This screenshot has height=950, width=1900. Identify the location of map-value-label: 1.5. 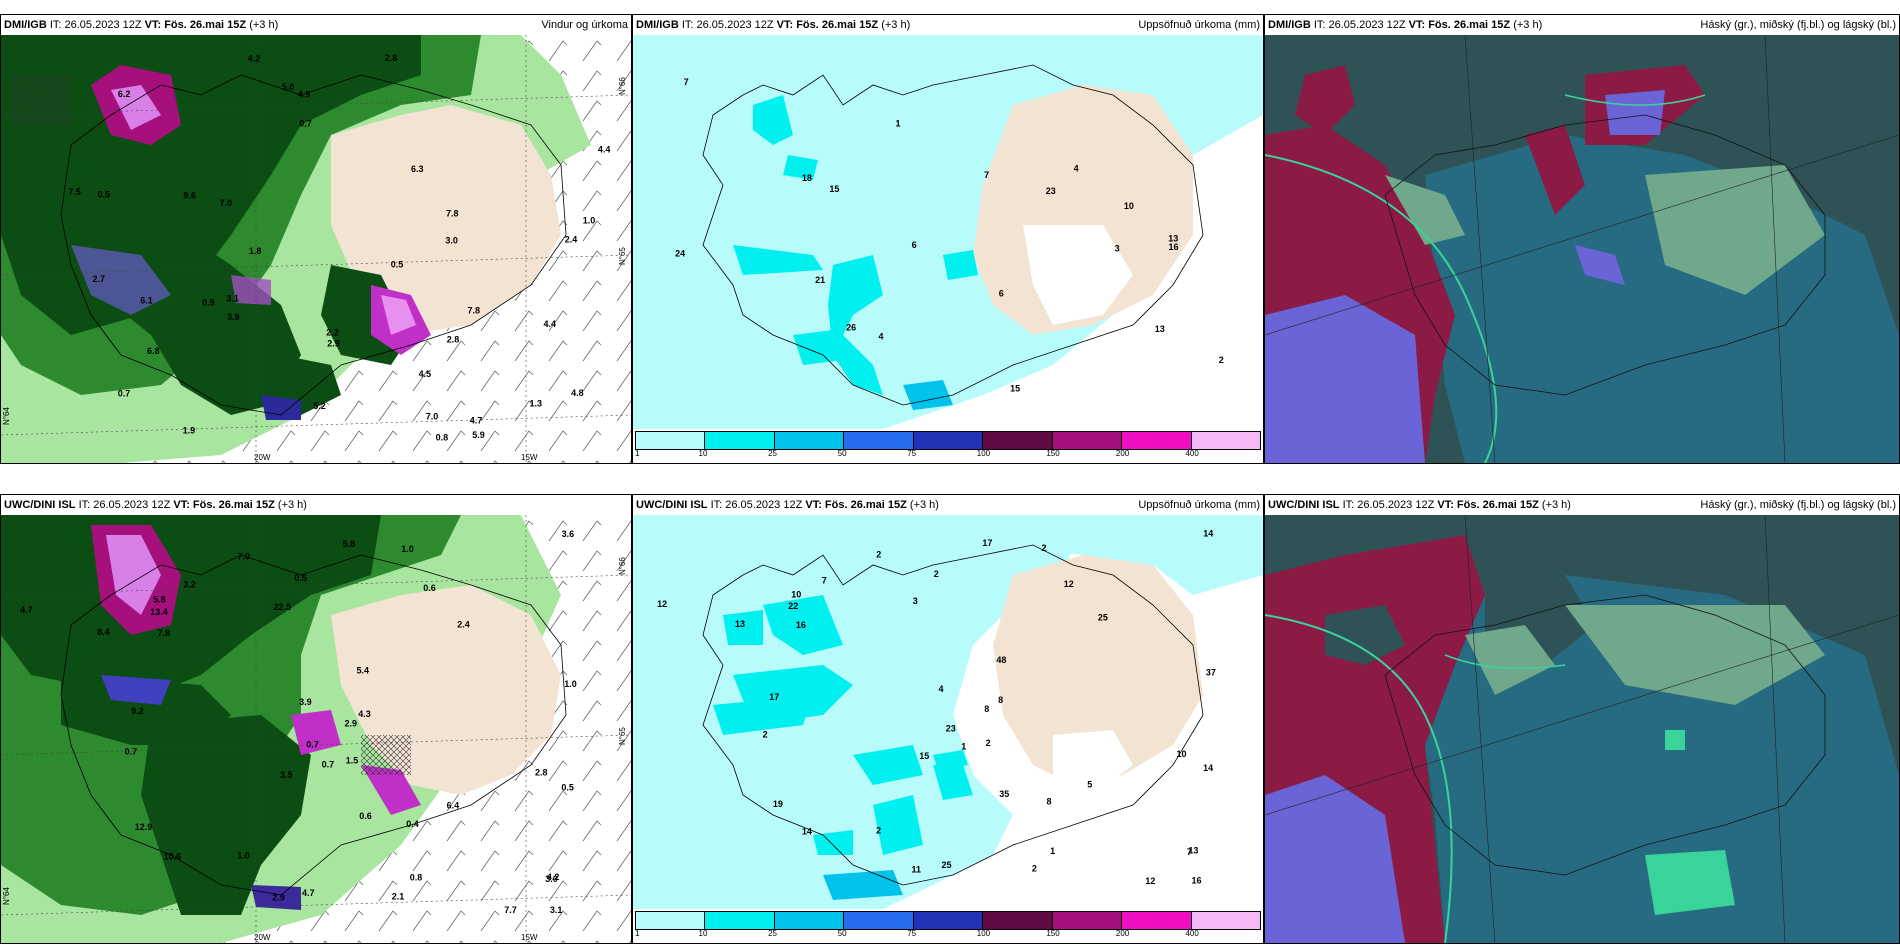
(352, 761).